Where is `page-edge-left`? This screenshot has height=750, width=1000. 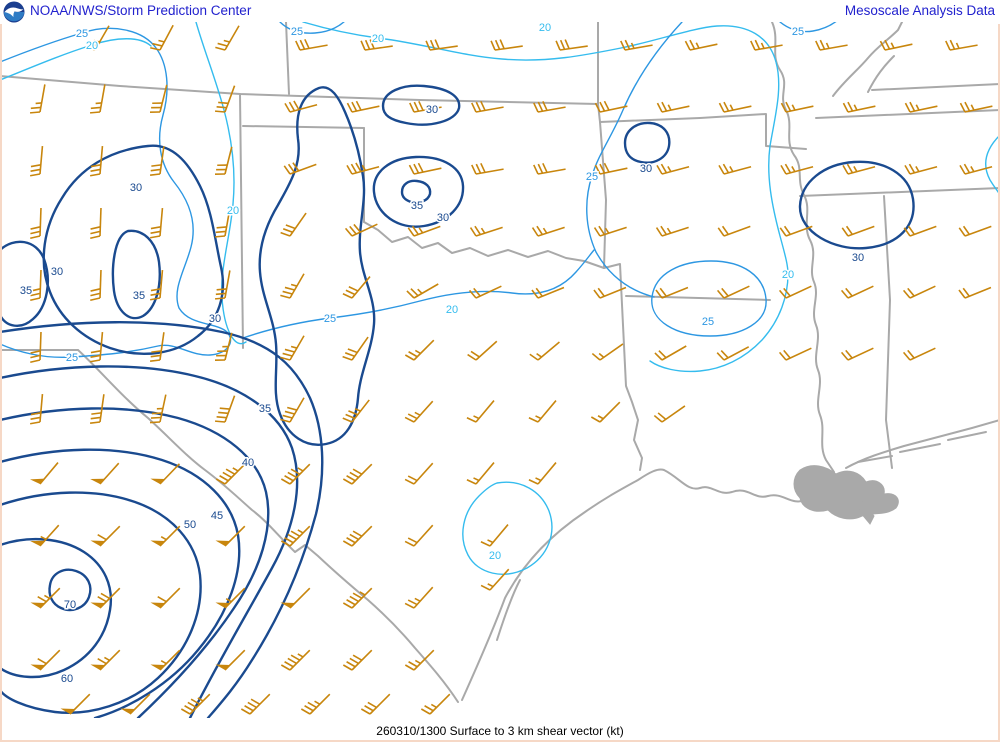 page-edge-left is located at coordinates (1, 383).